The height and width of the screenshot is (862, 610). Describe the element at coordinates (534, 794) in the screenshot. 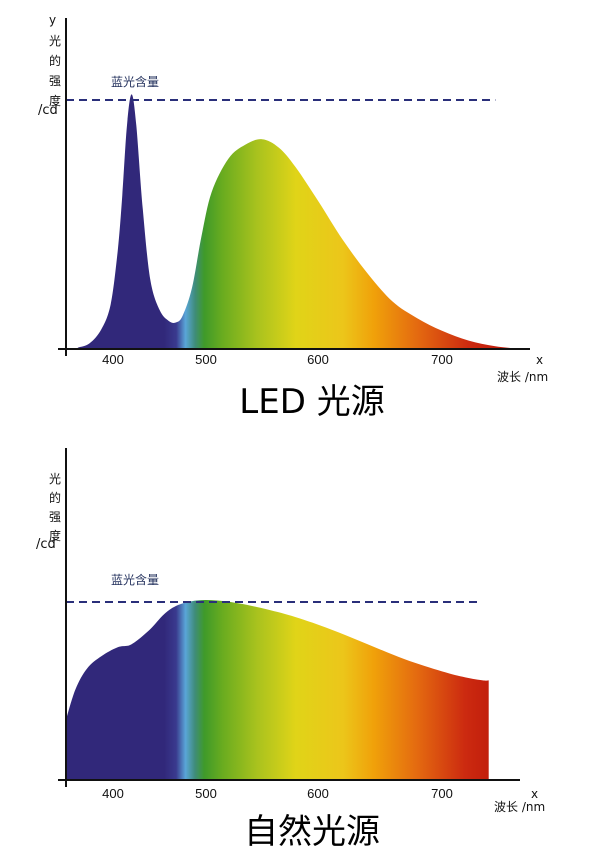

I see `natural-x-letter: x` at that location.